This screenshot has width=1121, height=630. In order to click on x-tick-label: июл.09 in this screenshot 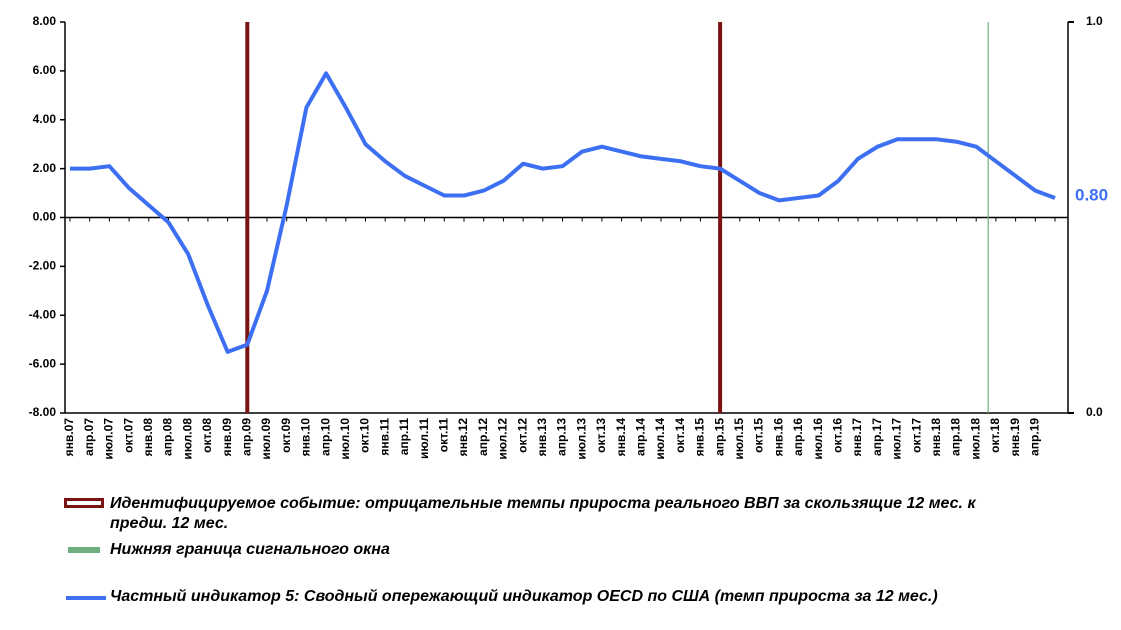, I will do `click(266, 439)`.